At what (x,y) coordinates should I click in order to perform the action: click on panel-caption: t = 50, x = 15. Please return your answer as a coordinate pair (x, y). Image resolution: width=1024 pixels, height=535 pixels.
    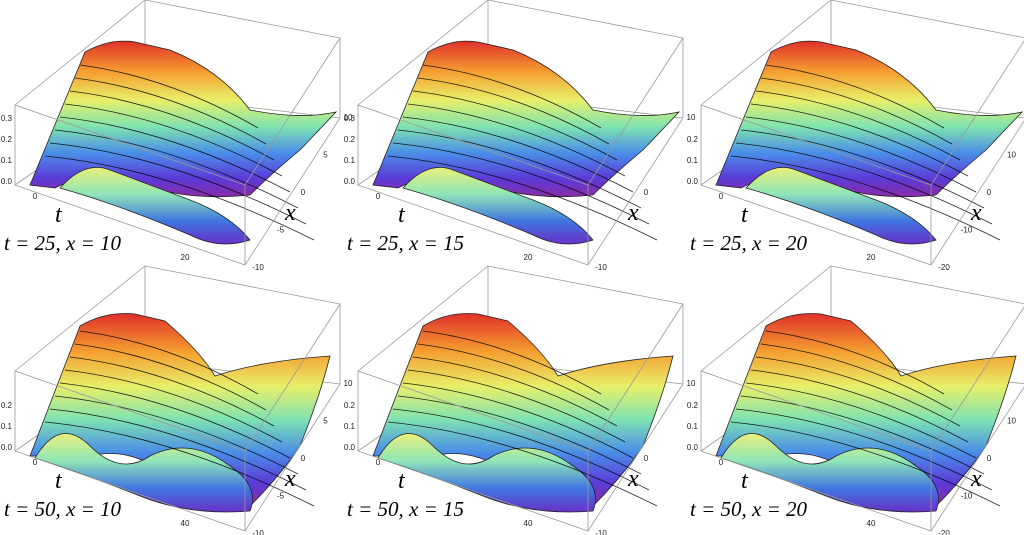
    Looking at the image, I should click on (405, 509).